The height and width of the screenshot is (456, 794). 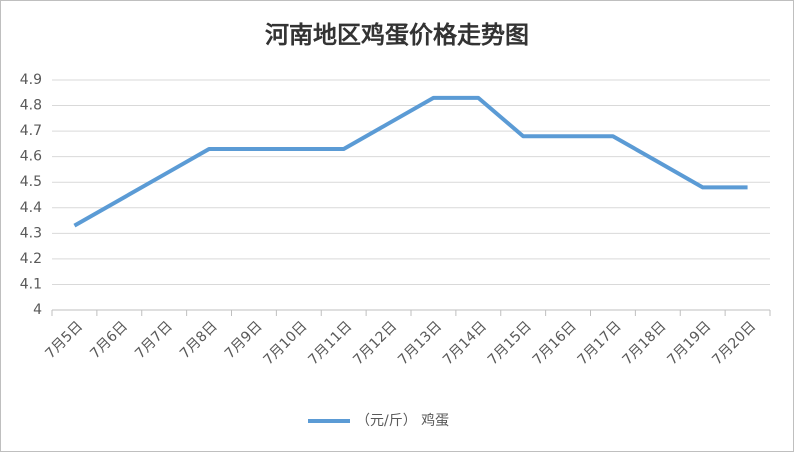 I want to click on y-tick-label: 4.7, so click(x=31, y=131).